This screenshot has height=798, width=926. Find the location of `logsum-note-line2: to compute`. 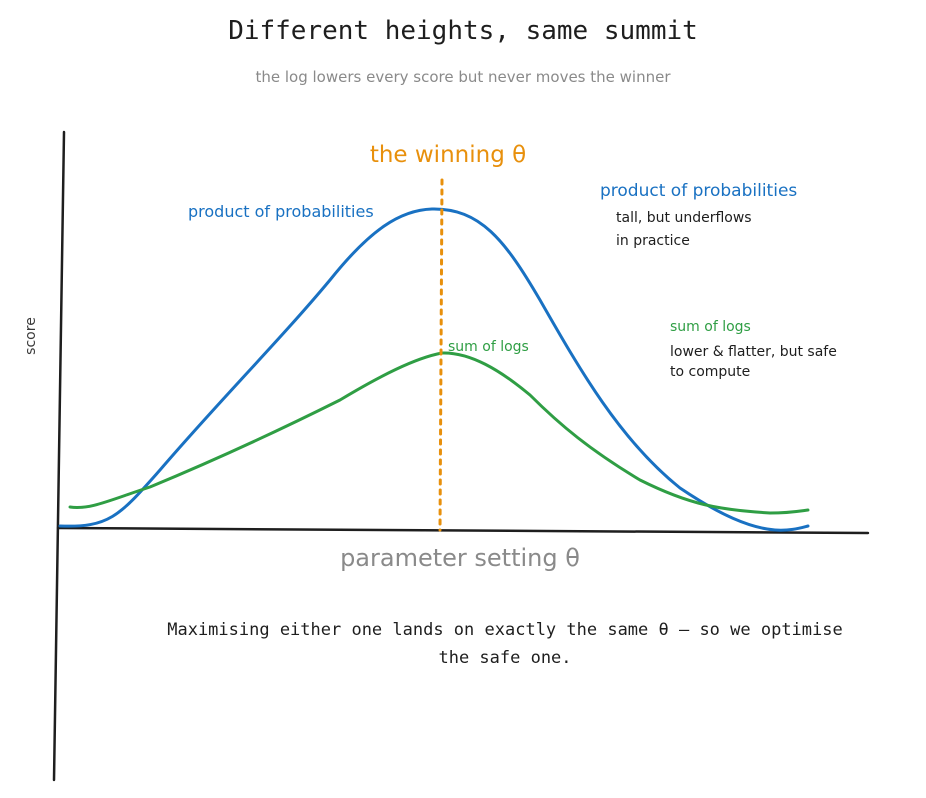

logsum-note-line2: to compute is located at coordinates (710, 372).